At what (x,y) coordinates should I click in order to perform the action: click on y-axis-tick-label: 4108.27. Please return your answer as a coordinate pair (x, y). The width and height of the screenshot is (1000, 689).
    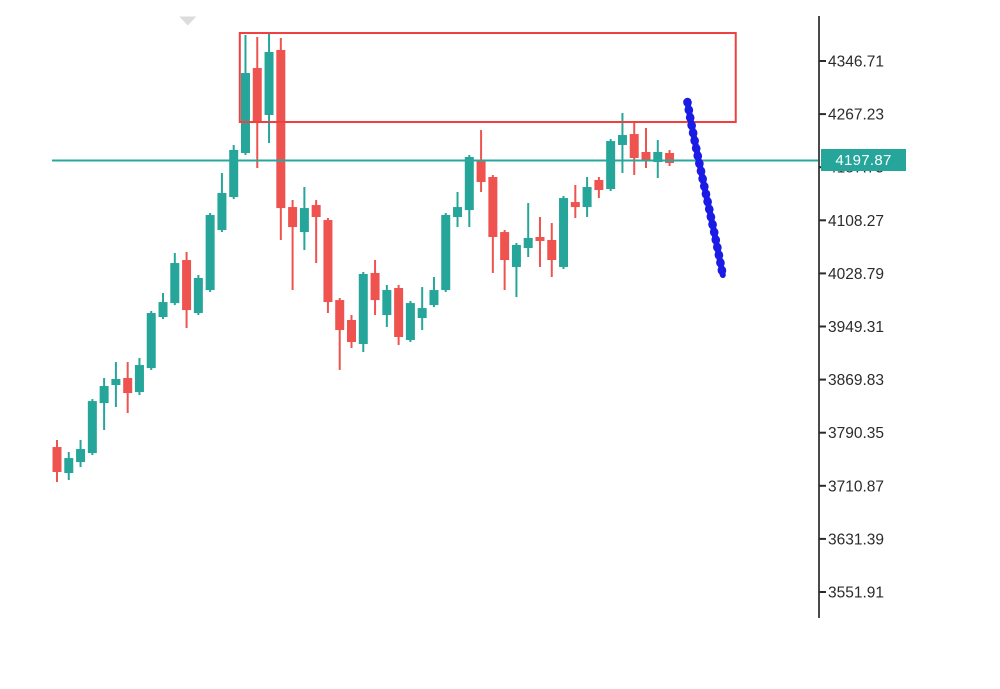
    Looking at the image, I should click on (856, 221).